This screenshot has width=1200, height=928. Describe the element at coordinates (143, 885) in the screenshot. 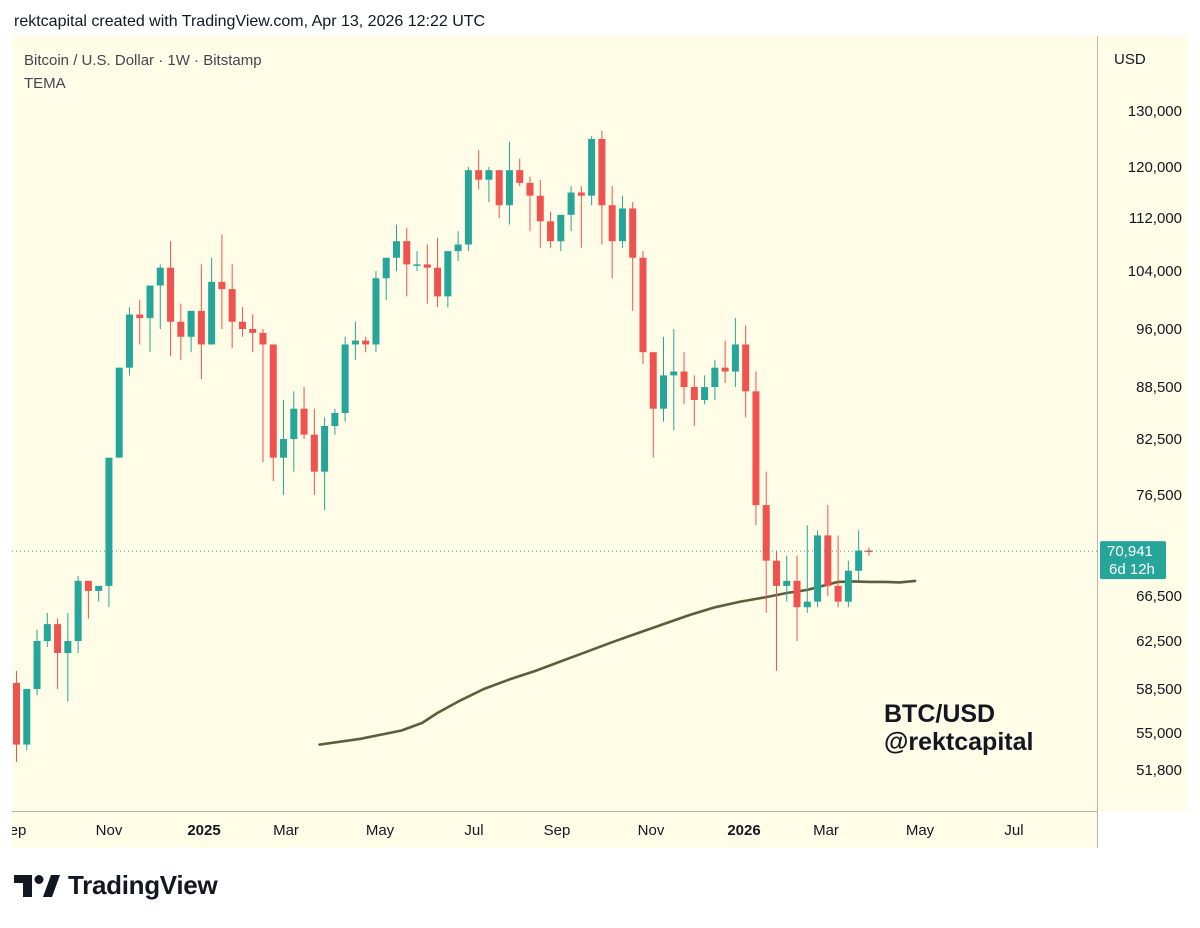

I see `tradingview-brand-name: TradingView` at that location.